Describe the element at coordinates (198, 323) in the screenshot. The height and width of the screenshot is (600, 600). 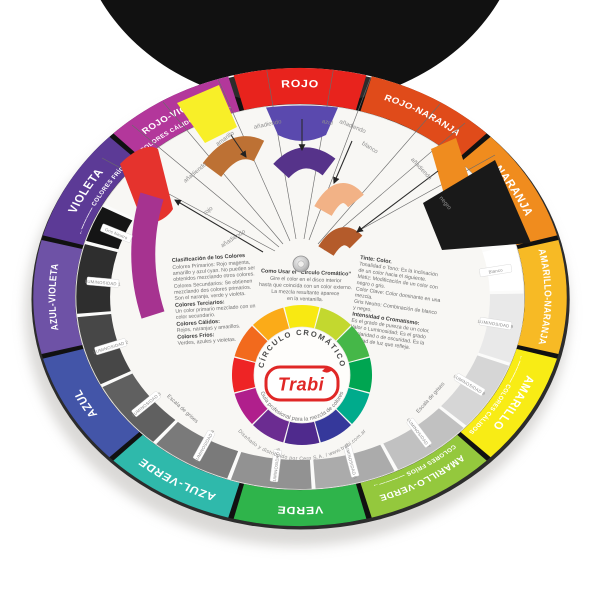
I see `panel-line: Colores Cálidos:` at that location.